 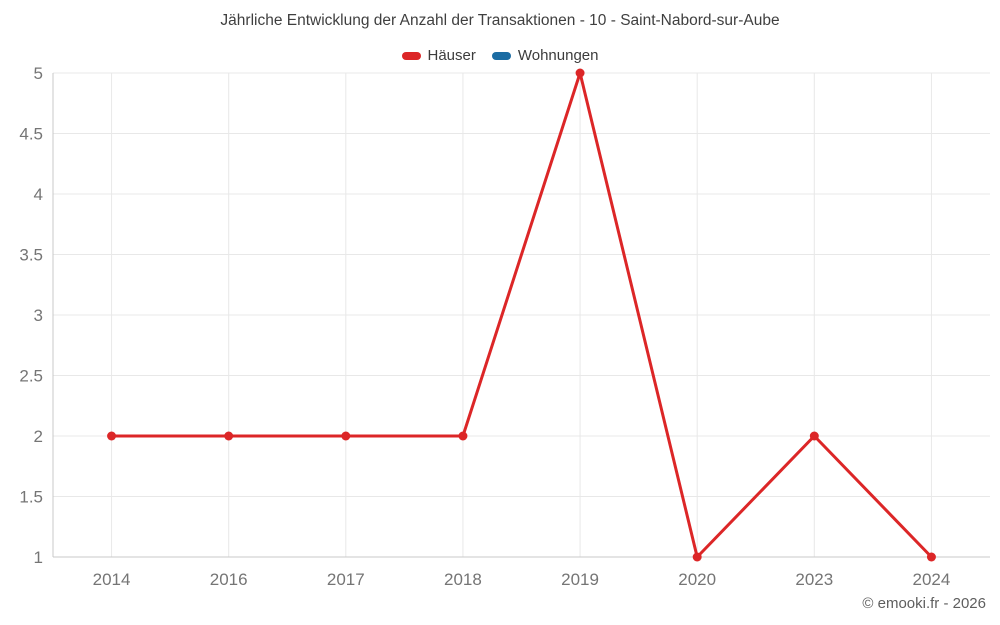 I want to click on legend-item-wohnungen: Wohnungen, so click(x=545, y=55).